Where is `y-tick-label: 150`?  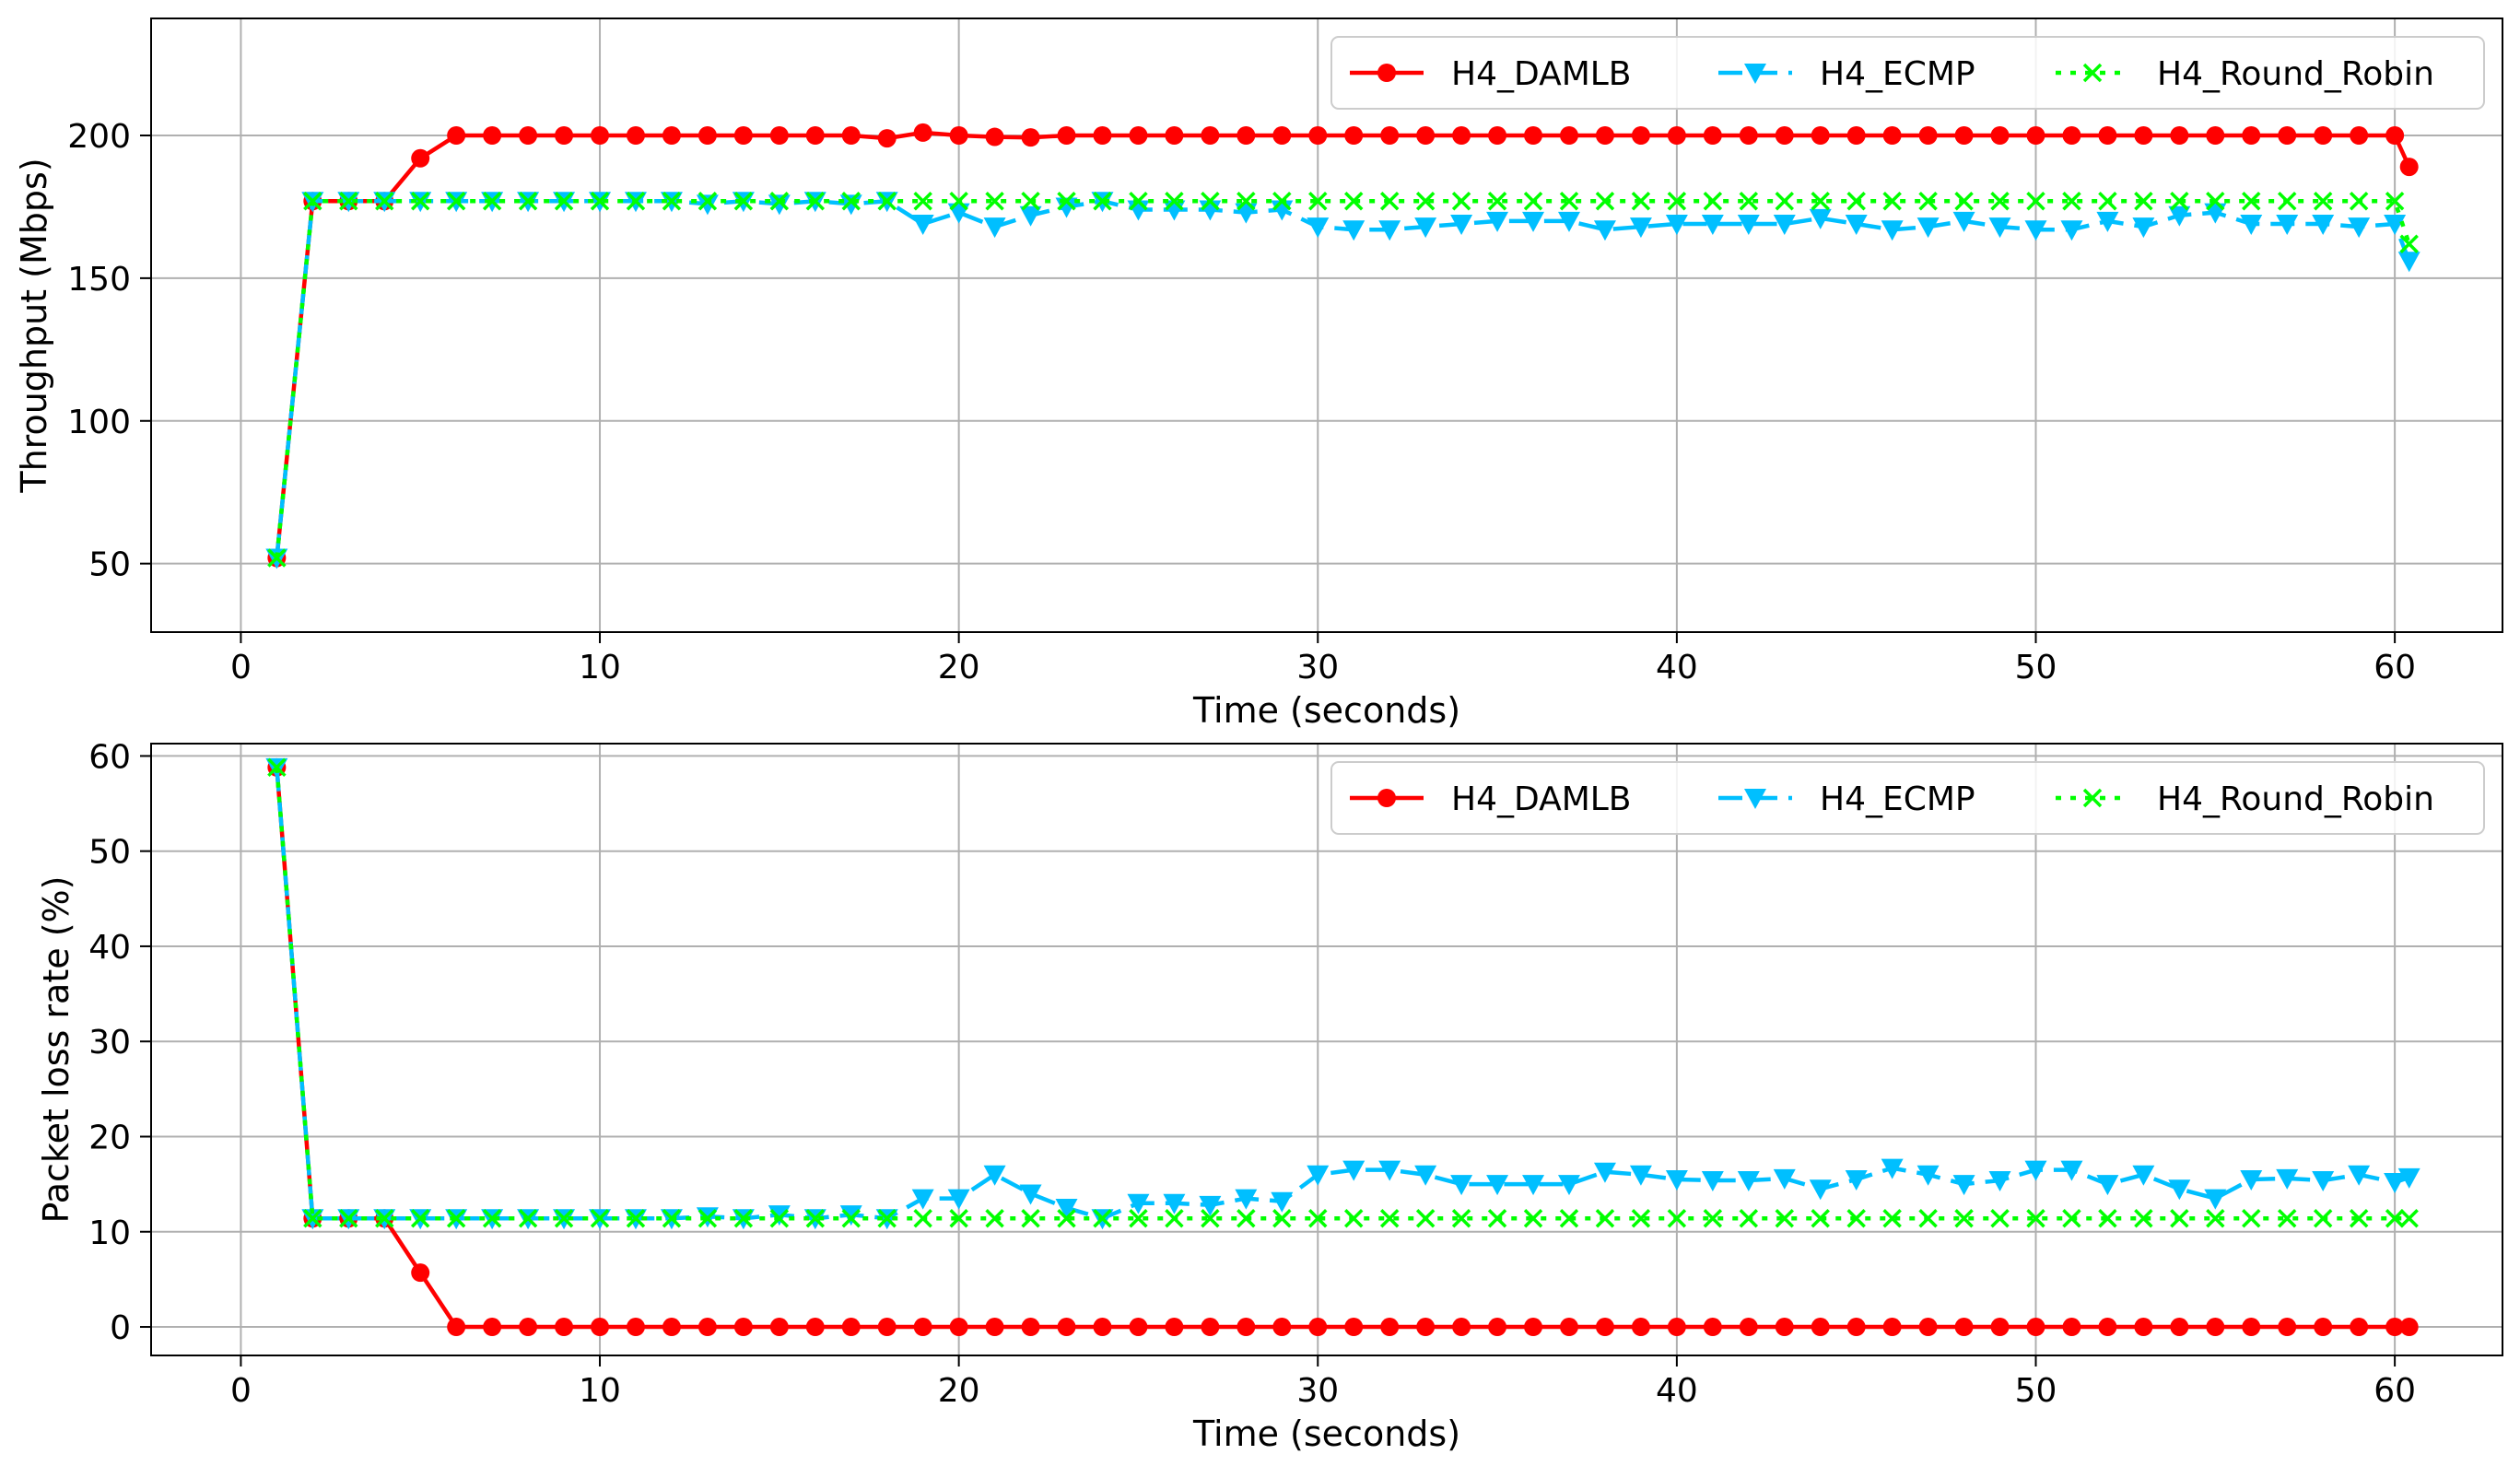
y-tick-label: 150 is located at coordinates (99, 280).